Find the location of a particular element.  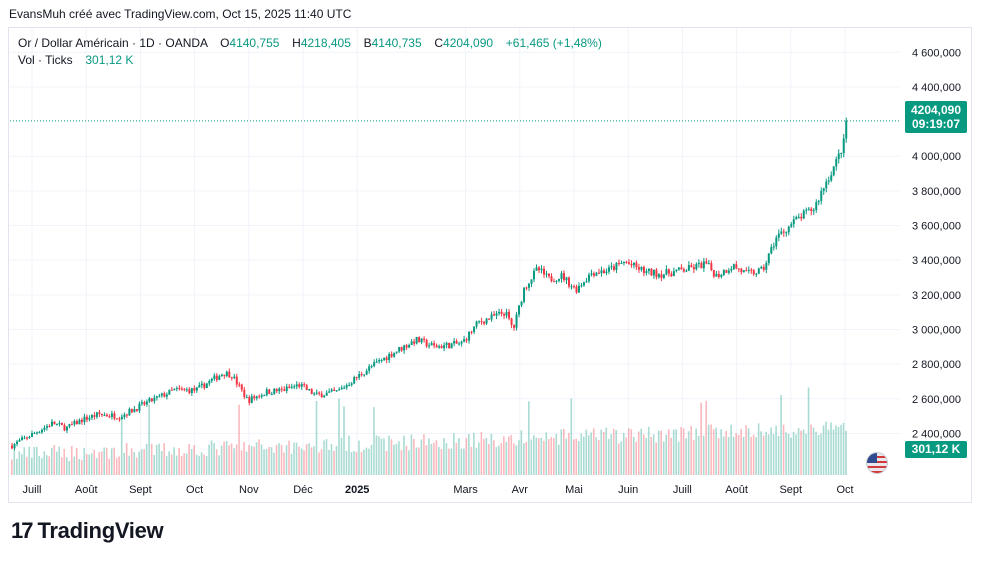

tradingview-brand: 17 TradingView is located at coordinates (87, 531).